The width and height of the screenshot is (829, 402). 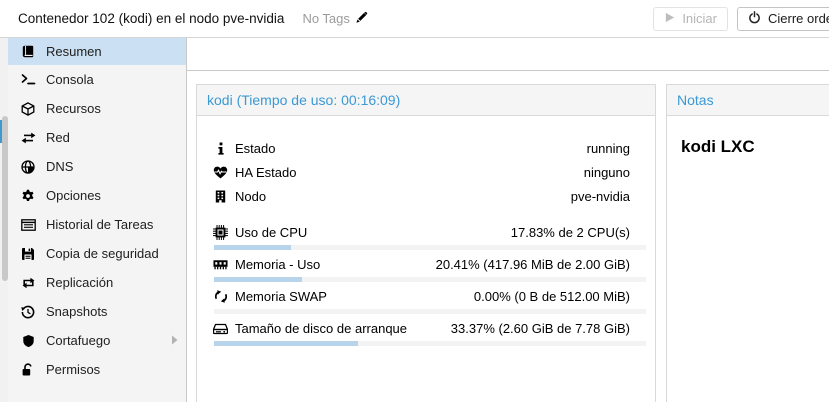 What do you see at coordinates (754, 18) in the screenshot?
I see `power-icon` at bounding box center [754, 18].